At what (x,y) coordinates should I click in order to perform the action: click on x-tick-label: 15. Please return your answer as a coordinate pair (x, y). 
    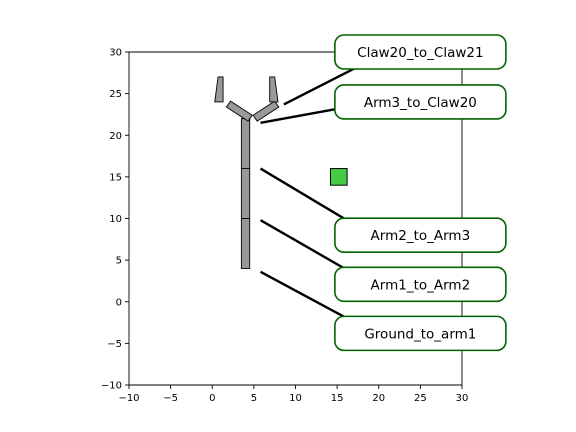
    Looking at the image, I should click on (337, 398).